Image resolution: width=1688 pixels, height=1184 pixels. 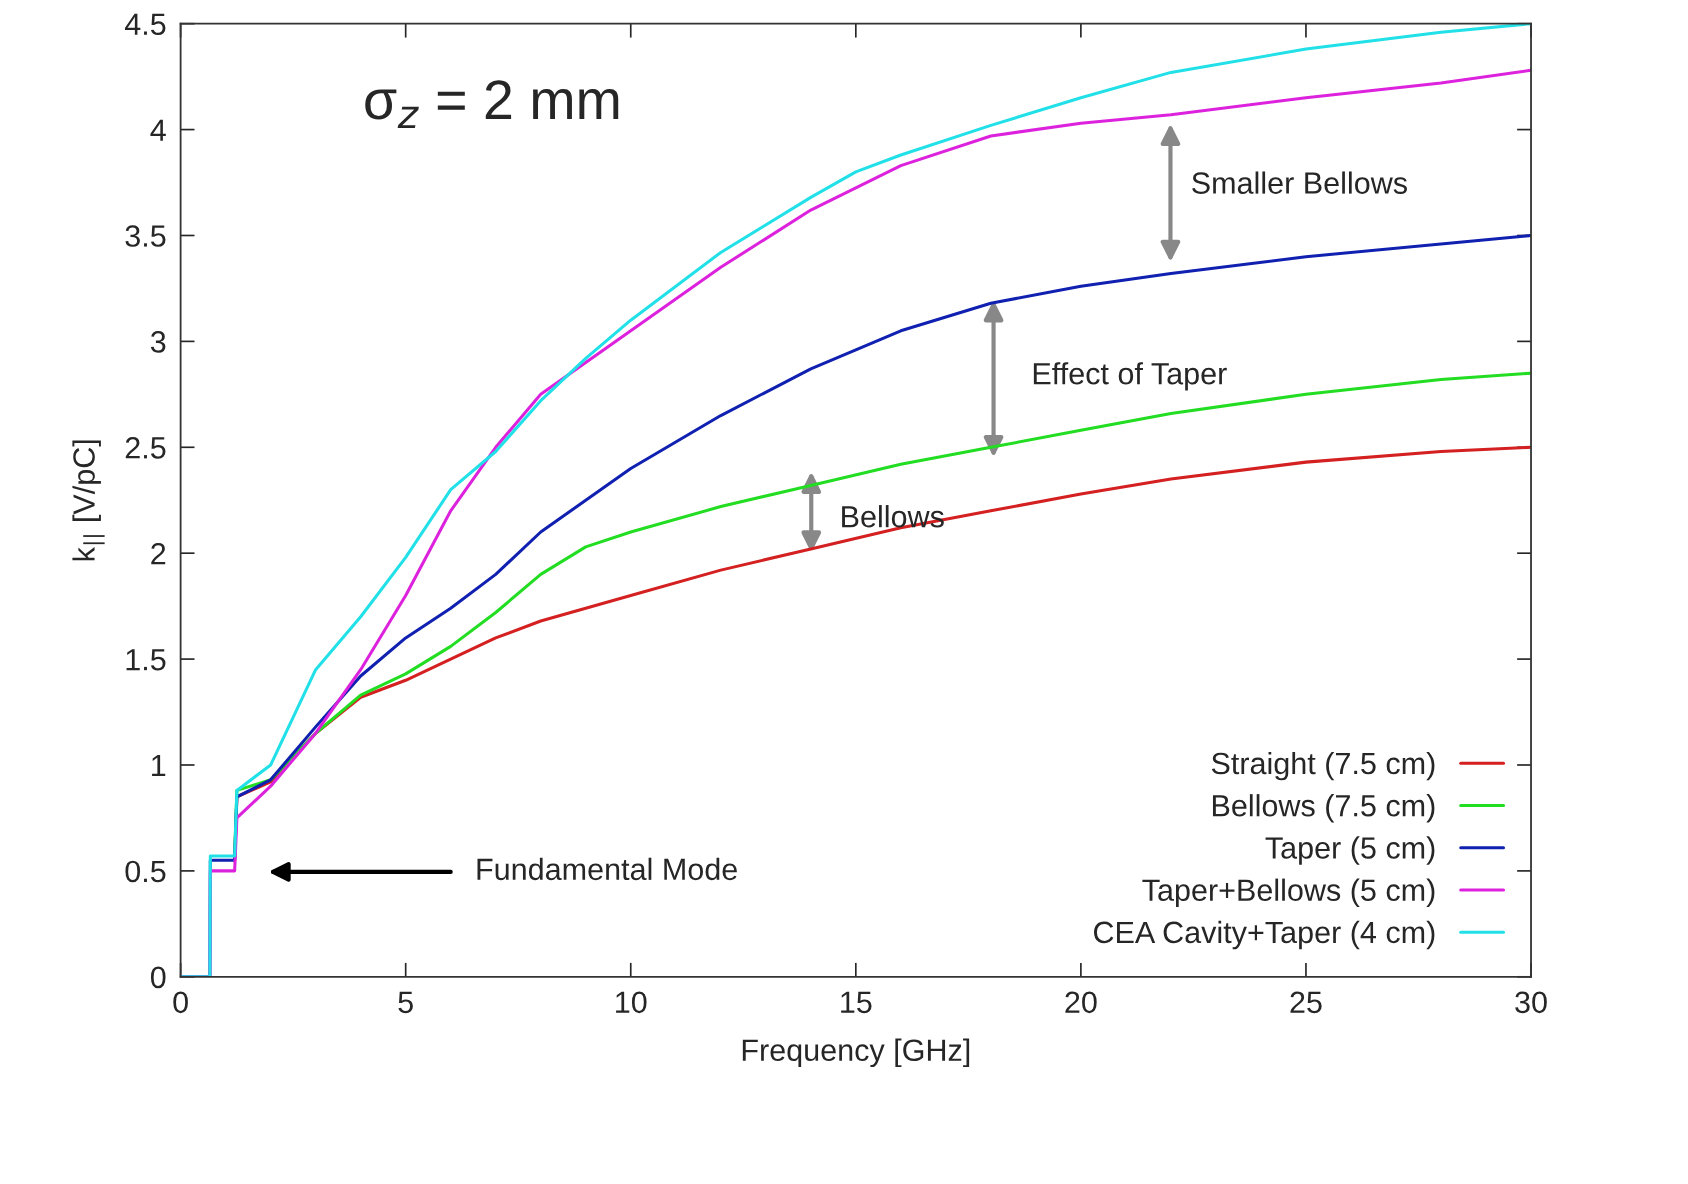 What do you see at coordinates (158, 130) in the screenshot?
I see `y-tick-label: 4` at bounding box center [158, 130].